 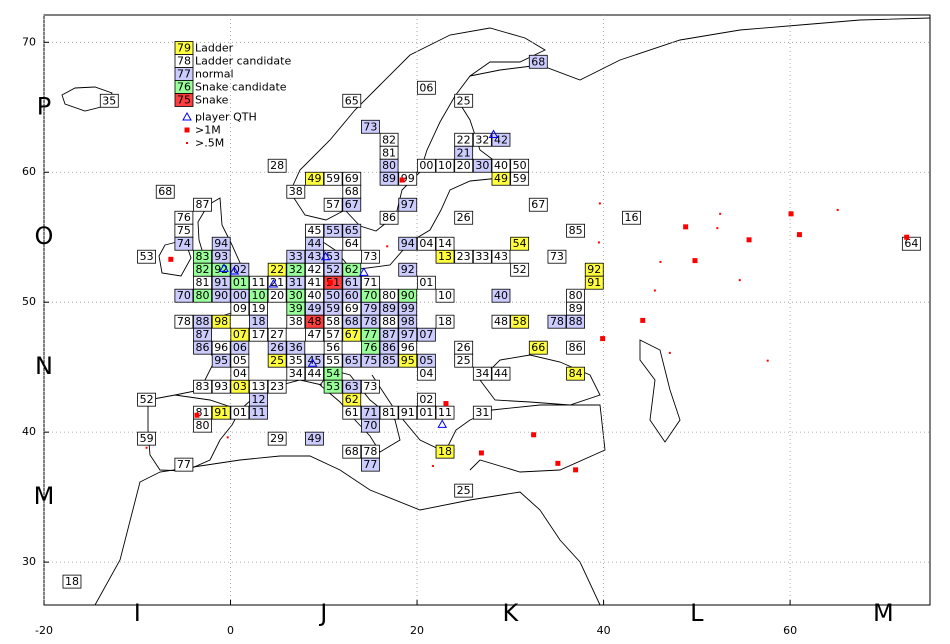 I want to click on grid-square: 32, so click(x=482, y=139).